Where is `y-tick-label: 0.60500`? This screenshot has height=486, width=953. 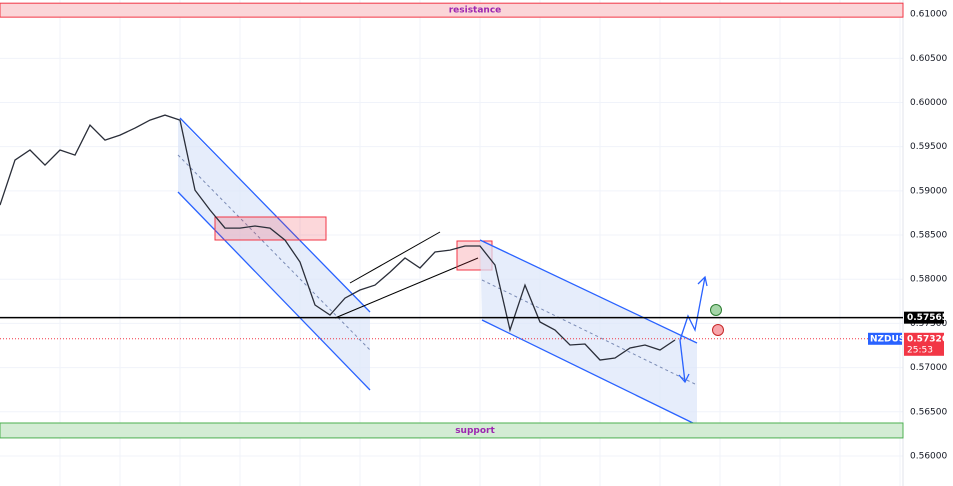
y-tick-label: 0.60500 is located at coordinates (928, 59).